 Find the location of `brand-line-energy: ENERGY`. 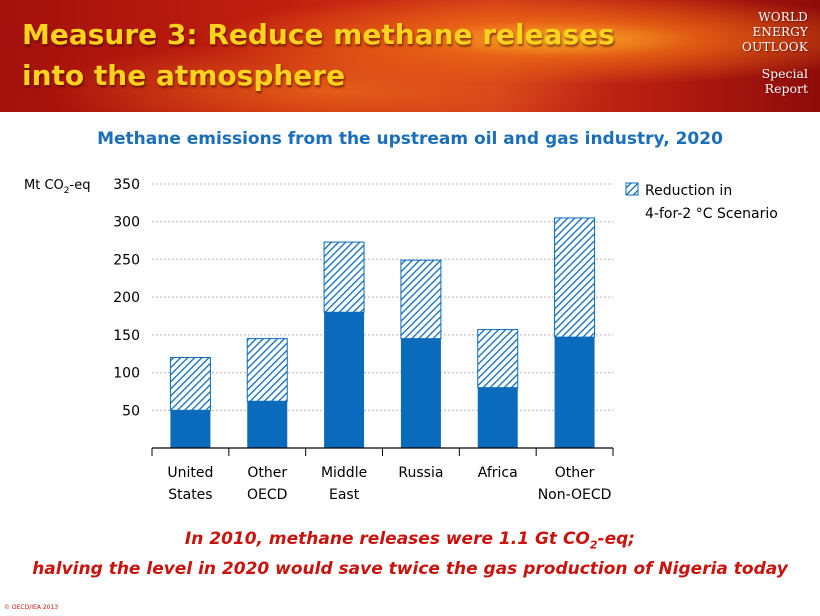

brand-line-energy: ENERGY is located at coordinates (780, 32).